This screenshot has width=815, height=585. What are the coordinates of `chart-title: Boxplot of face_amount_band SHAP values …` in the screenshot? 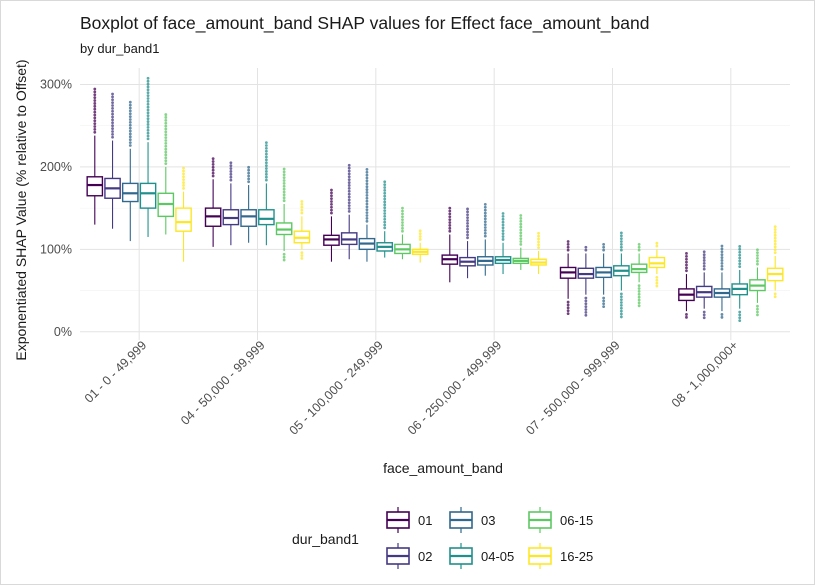 It's located at (364, 23).